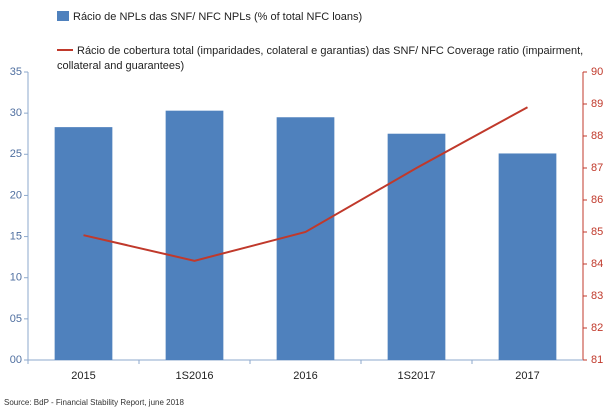 The width and height of the screenshot is (612, 410). I want to click on y-tick-label: 15, so click(16, 236).